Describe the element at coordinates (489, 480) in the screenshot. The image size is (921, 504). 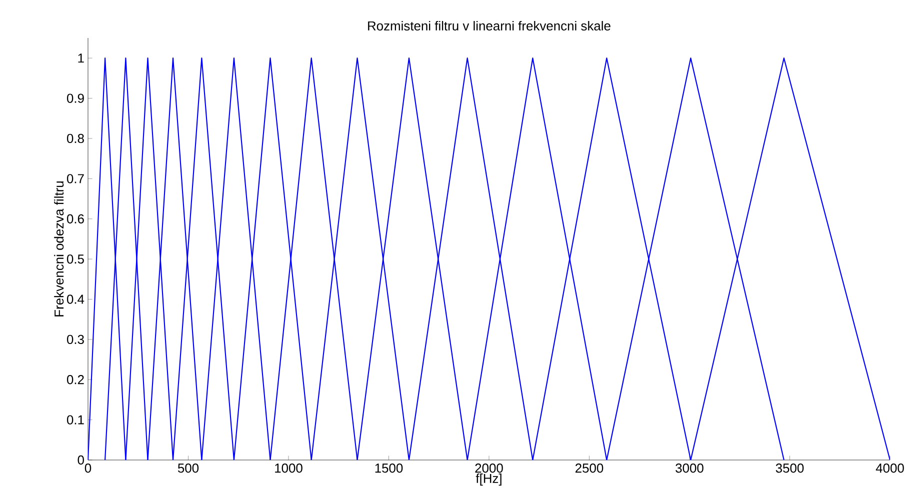
I see `x-axis-title: f[Hz]` at that location.